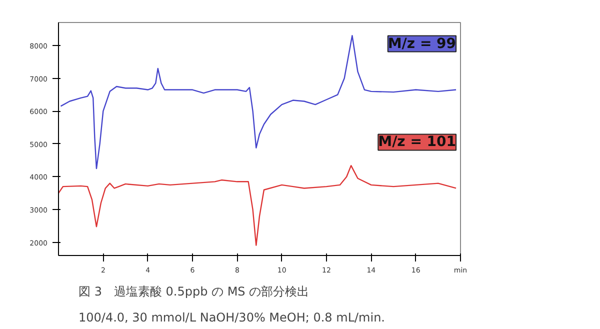 The width and height of the screenshot is (600, 329). What do you see at coordinates (194, 291) in the screenshot?
I see `text: 図 3 過塩素酸 0.5ppb の MS の部分検出` at bounding box center [194, 291].